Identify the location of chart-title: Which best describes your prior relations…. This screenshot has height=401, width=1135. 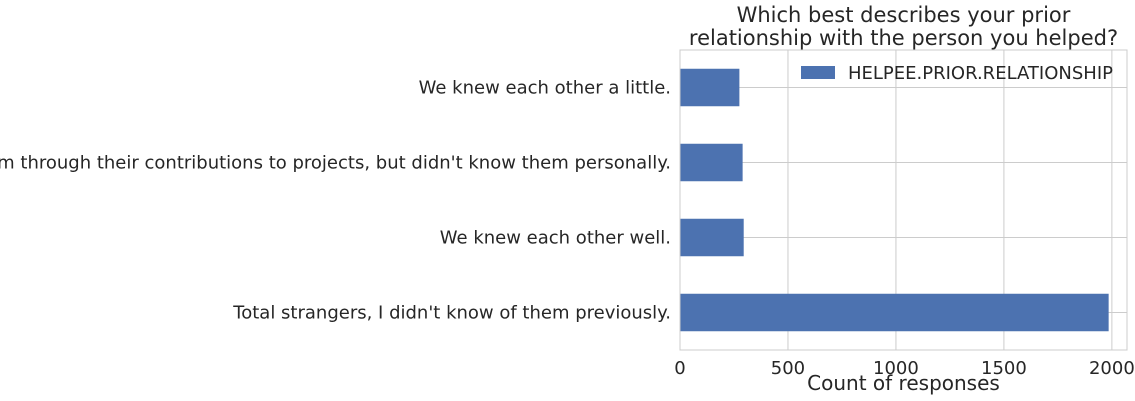
(903, 26).